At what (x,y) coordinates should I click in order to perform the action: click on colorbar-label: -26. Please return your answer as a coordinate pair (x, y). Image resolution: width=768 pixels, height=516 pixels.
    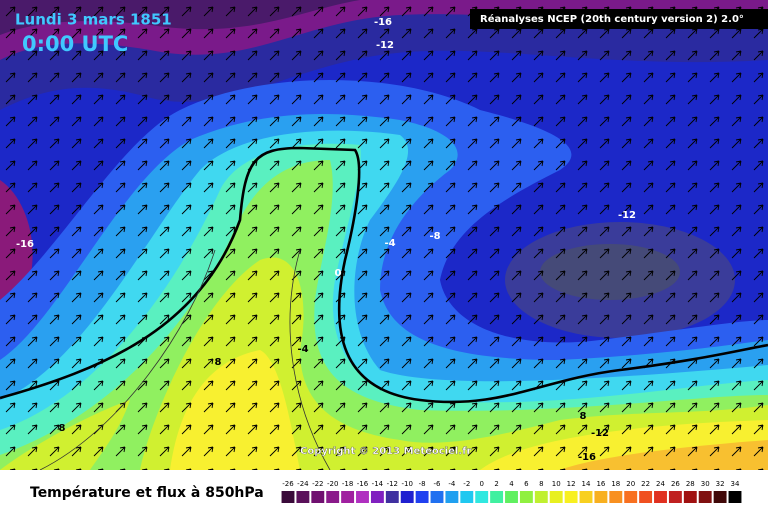
    Looking at the image, I should click on (288, 484).